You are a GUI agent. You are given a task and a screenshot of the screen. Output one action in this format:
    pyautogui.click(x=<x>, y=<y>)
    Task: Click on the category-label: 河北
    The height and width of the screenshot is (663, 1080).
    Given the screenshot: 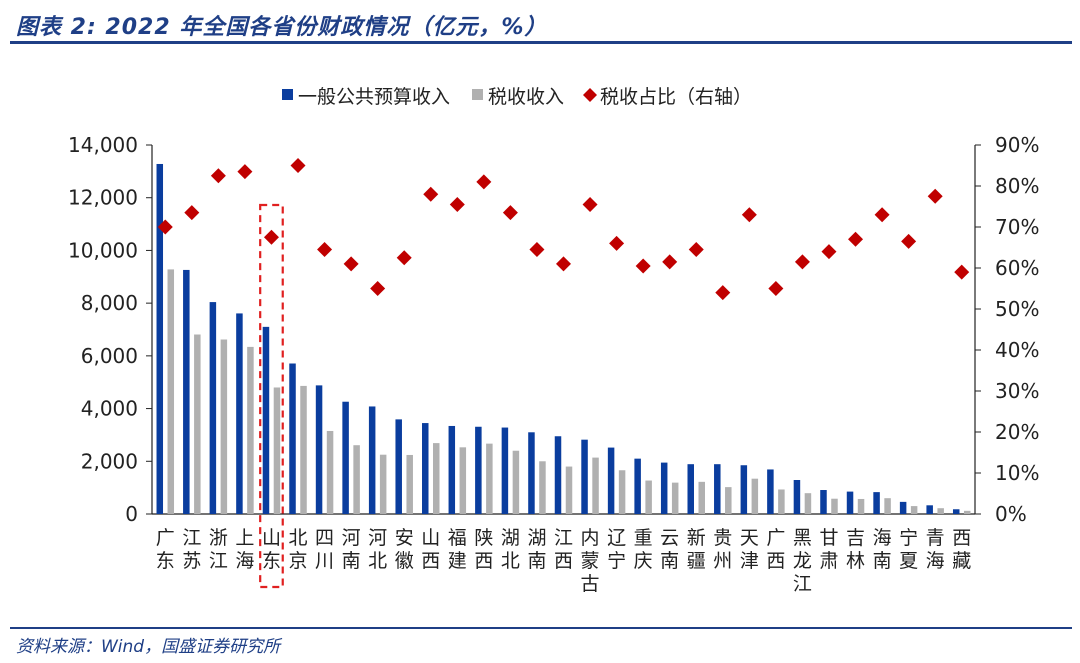 What is the action you would take?
    pyautogui.click(x=377, y=549)
    